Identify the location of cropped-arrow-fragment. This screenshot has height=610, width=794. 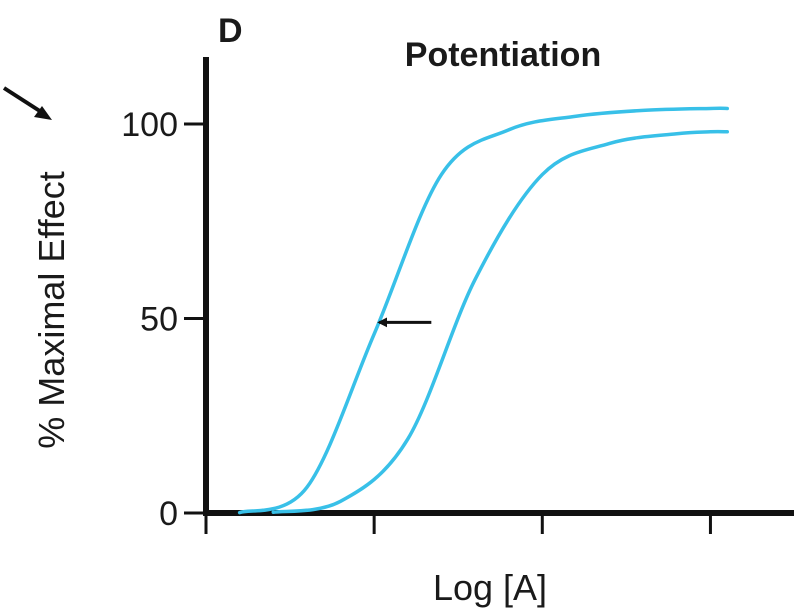
(27, 103).